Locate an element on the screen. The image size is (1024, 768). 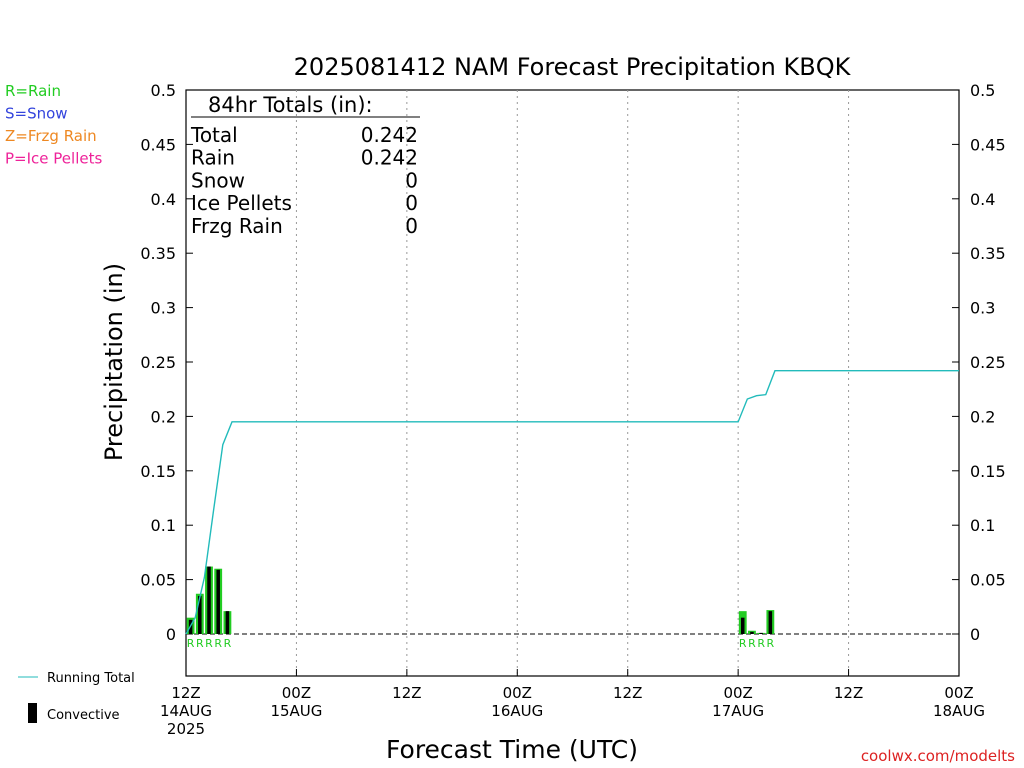
x-tick-label: 14AUG is located at coordinates (186, 711).